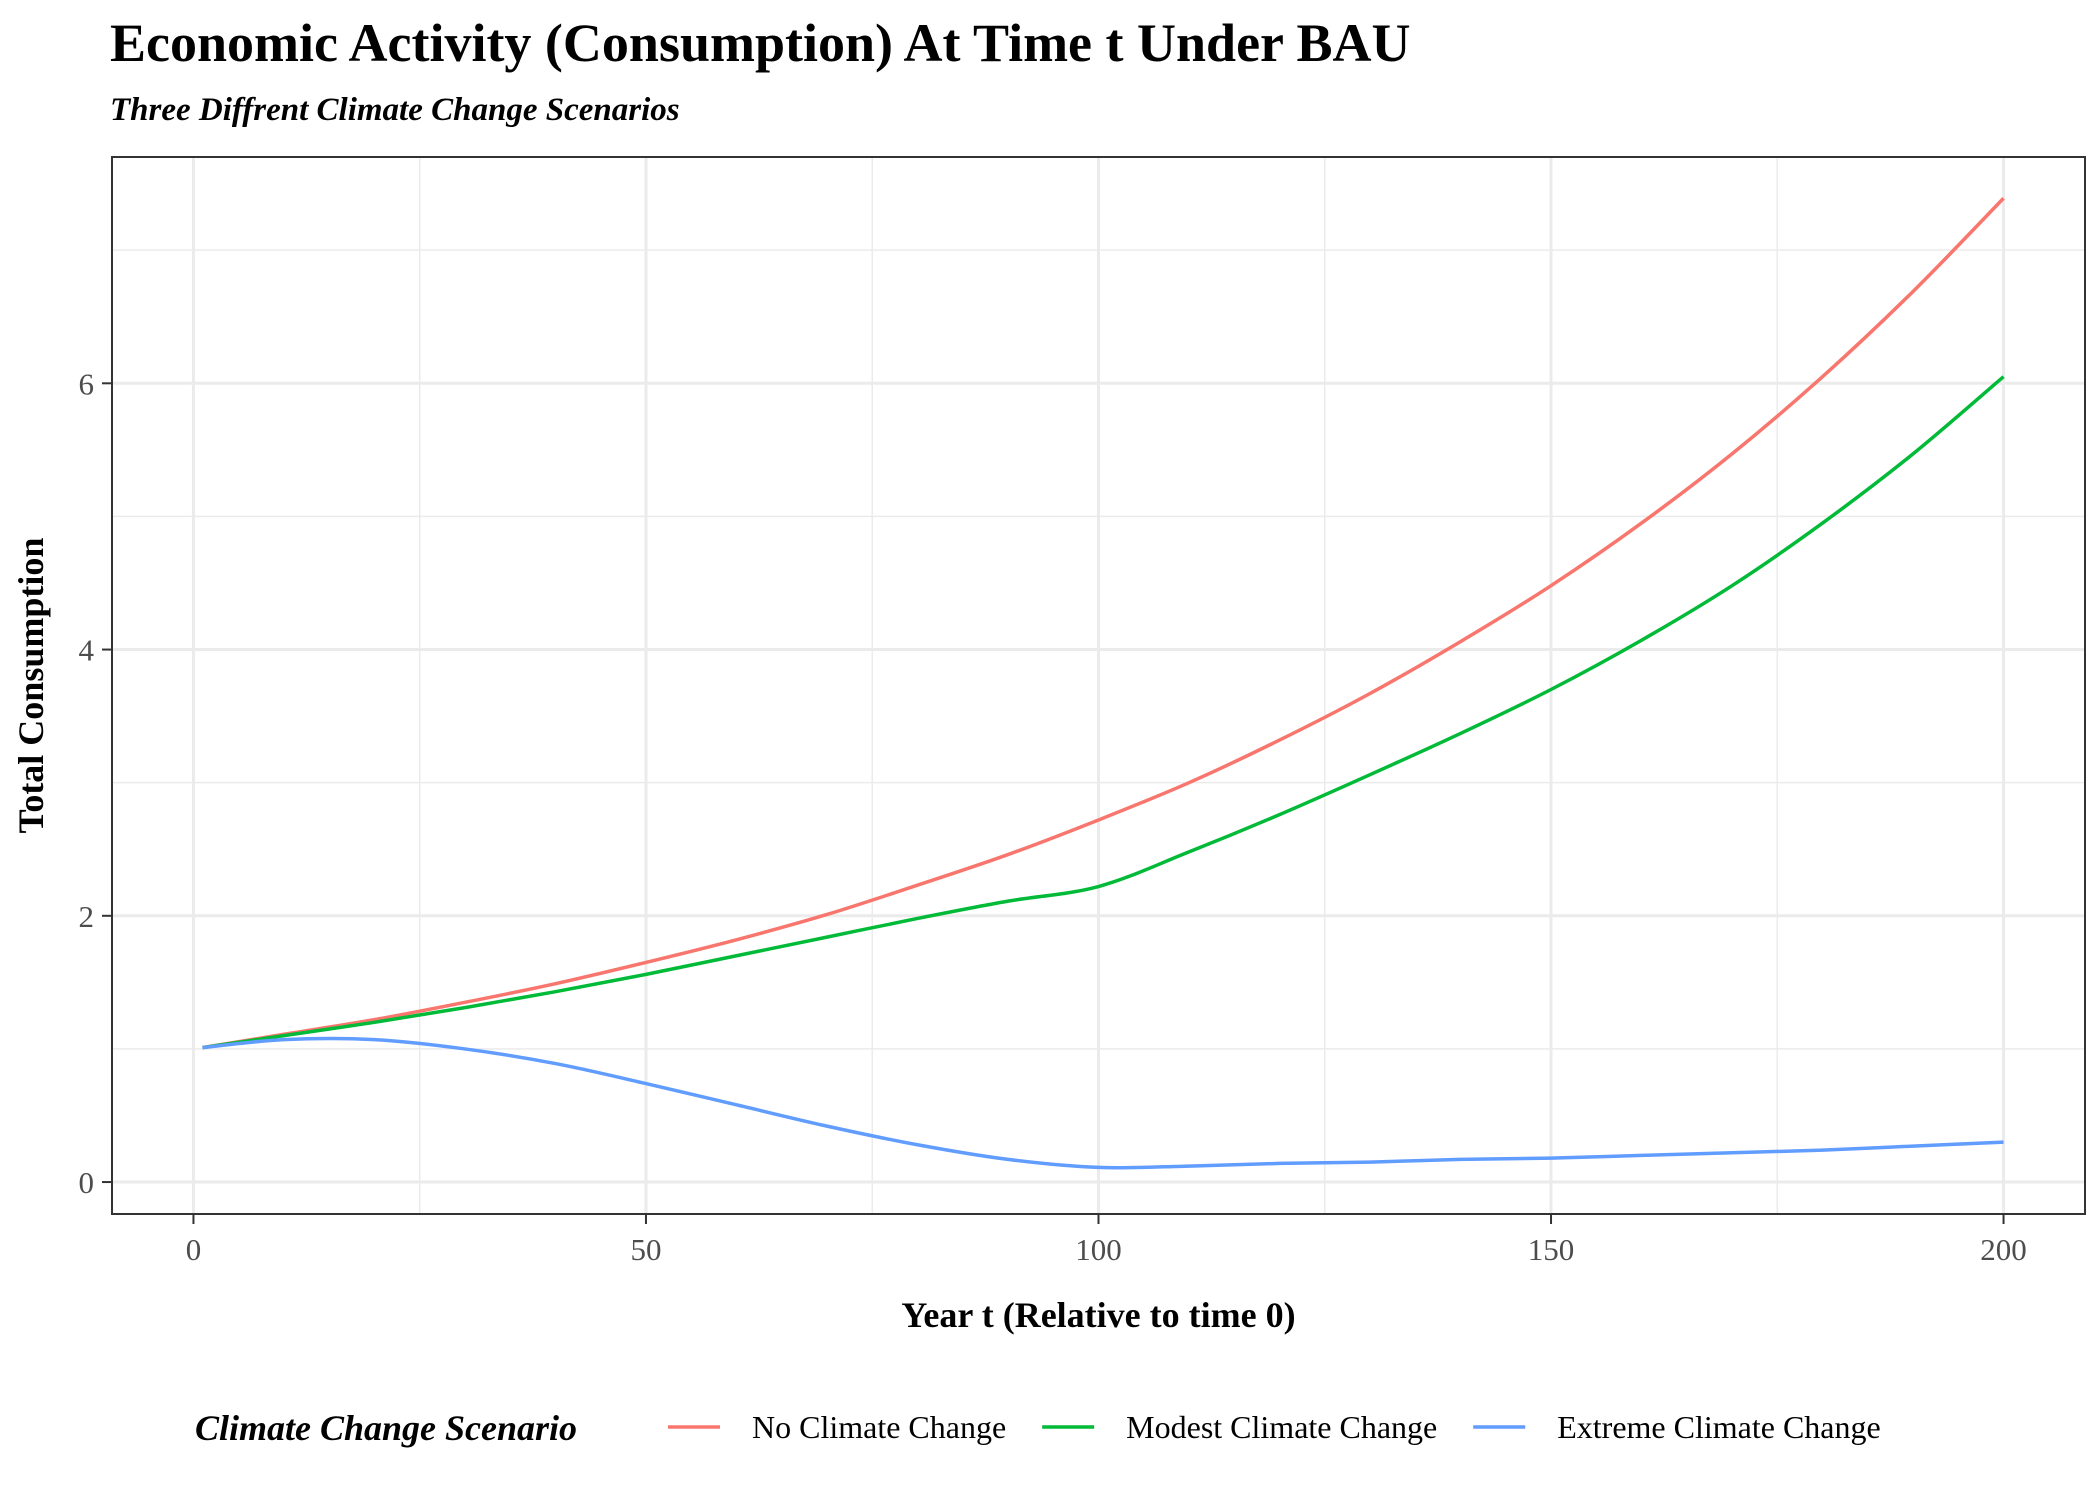 The image size is (2099, 1499). What do you see at coordinates (395, 110) in the screenshot?
I see `chart-subtitle: Three Diffrent Climate Change Scenarios` at bounding box center [395, 110].